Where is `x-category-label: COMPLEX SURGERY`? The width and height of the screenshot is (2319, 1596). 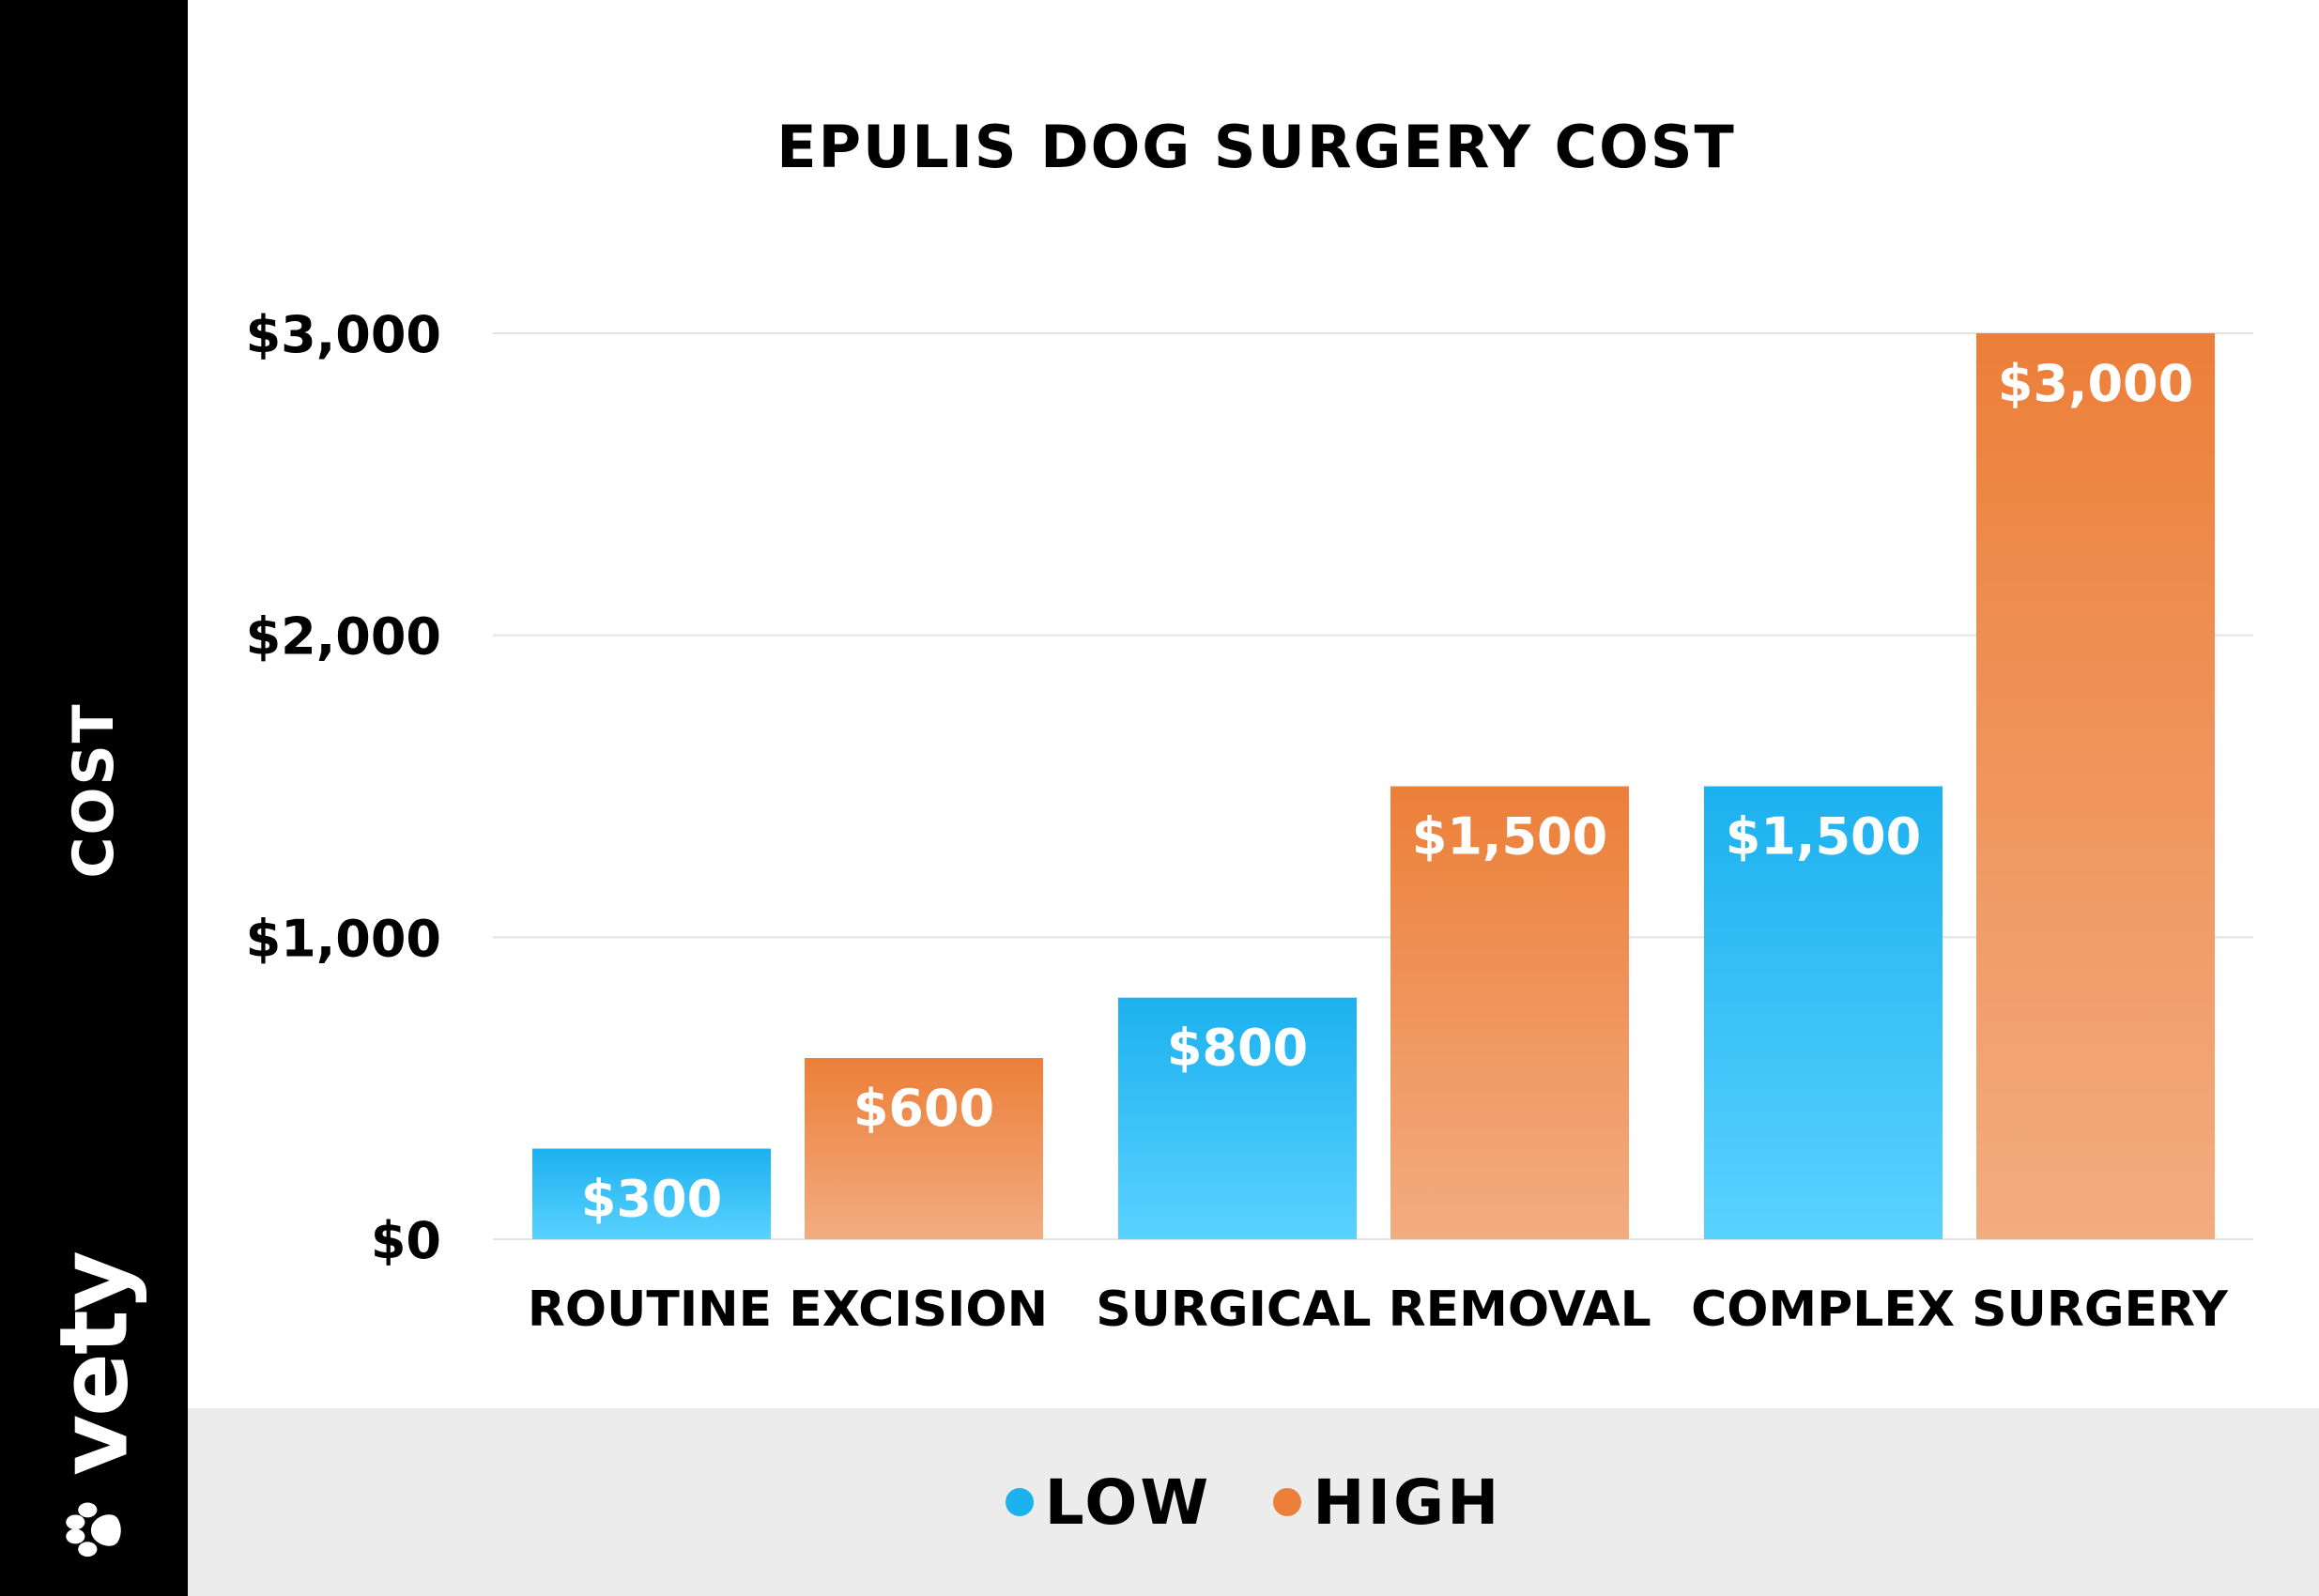
x-category-label: COMPLEX SURGERY is located at coordinates (1960, 1310).